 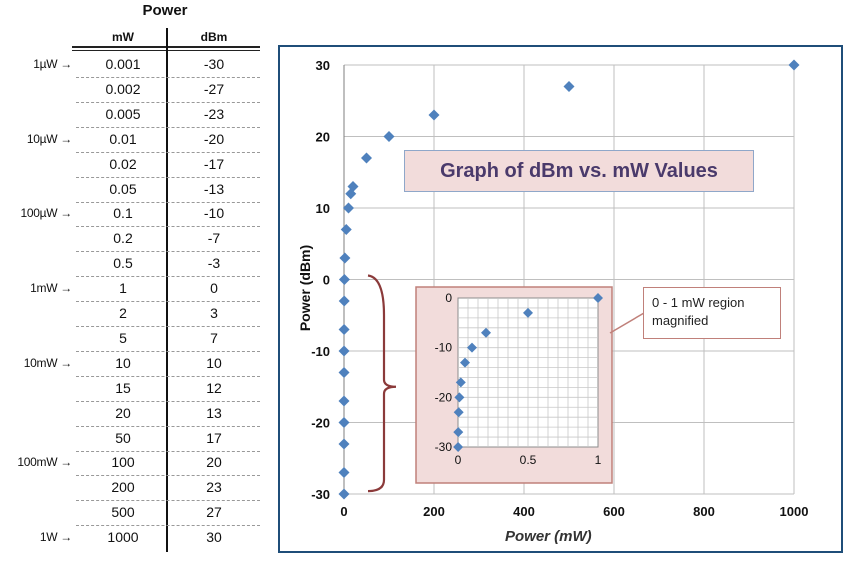 I want to click on cell-mw: 100, so click(x=123, y=462).